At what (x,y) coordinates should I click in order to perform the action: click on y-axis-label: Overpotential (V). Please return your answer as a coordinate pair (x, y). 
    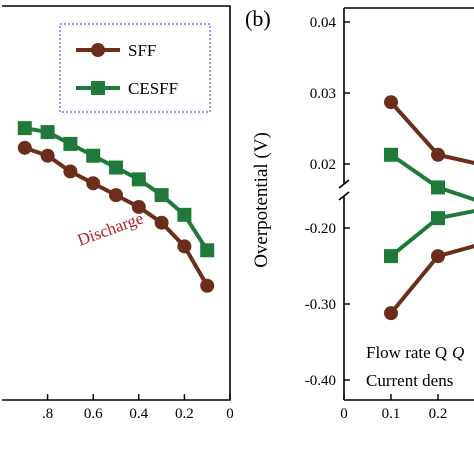
    Looking at the image, I should click on (261, 200).